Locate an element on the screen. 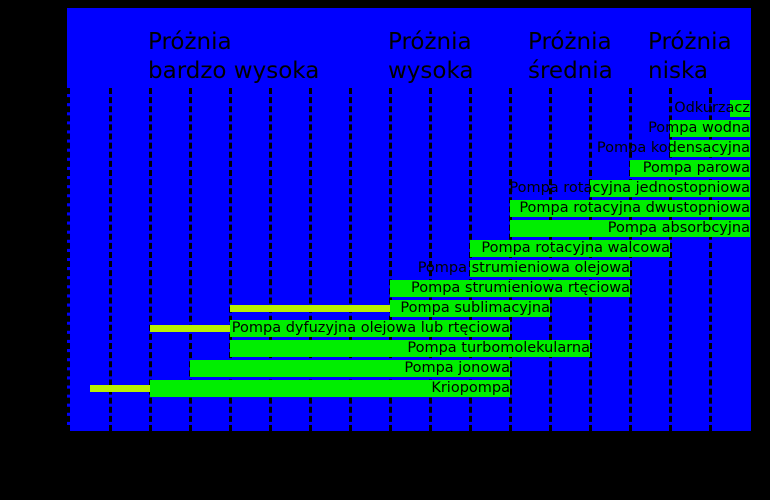 The width and height of the screenshot is (770, 500). bar-row: Pompa rotacyjna walcowa is located at coordinates (409, 248).